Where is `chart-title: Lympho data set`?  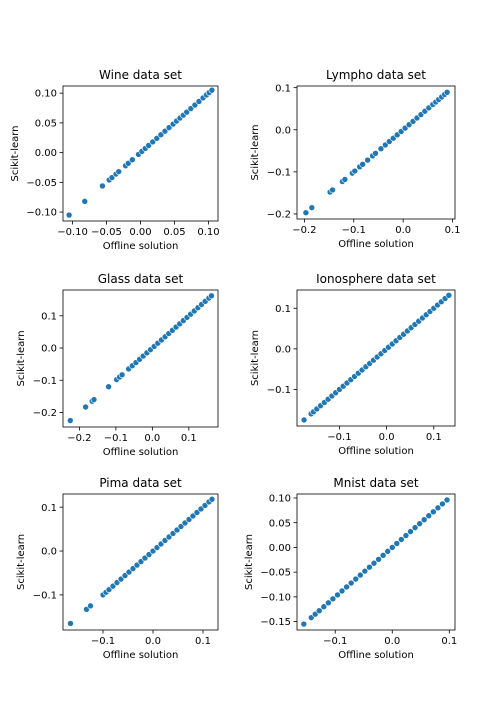 chart-title: Lympho data set is located at coordinates (376, 75).